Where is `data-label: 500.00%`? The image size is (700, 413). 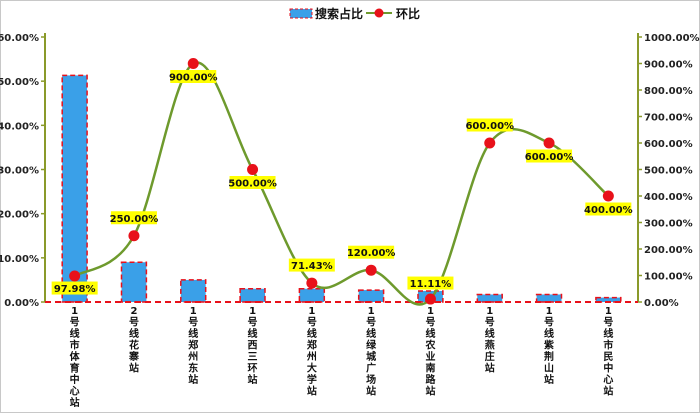 data-label: 500.00% is located at coordinates (252, 183).